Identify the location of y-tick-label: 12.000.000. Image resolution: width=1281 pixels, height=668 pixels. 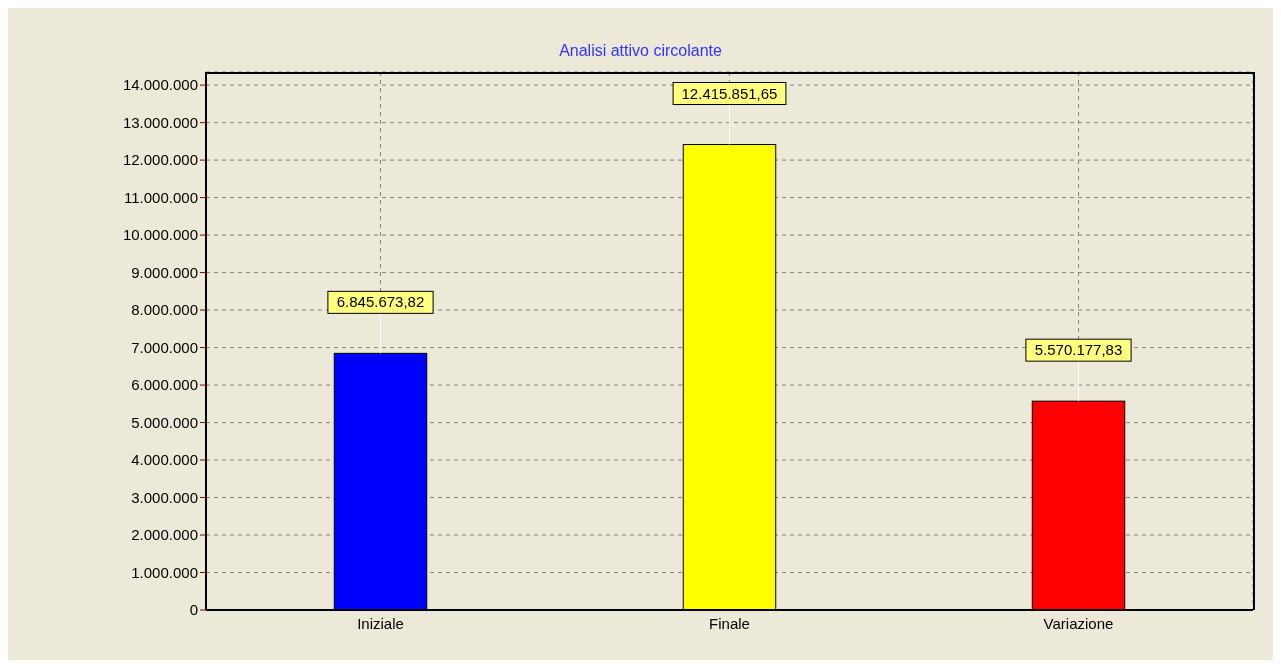
(160, 160).